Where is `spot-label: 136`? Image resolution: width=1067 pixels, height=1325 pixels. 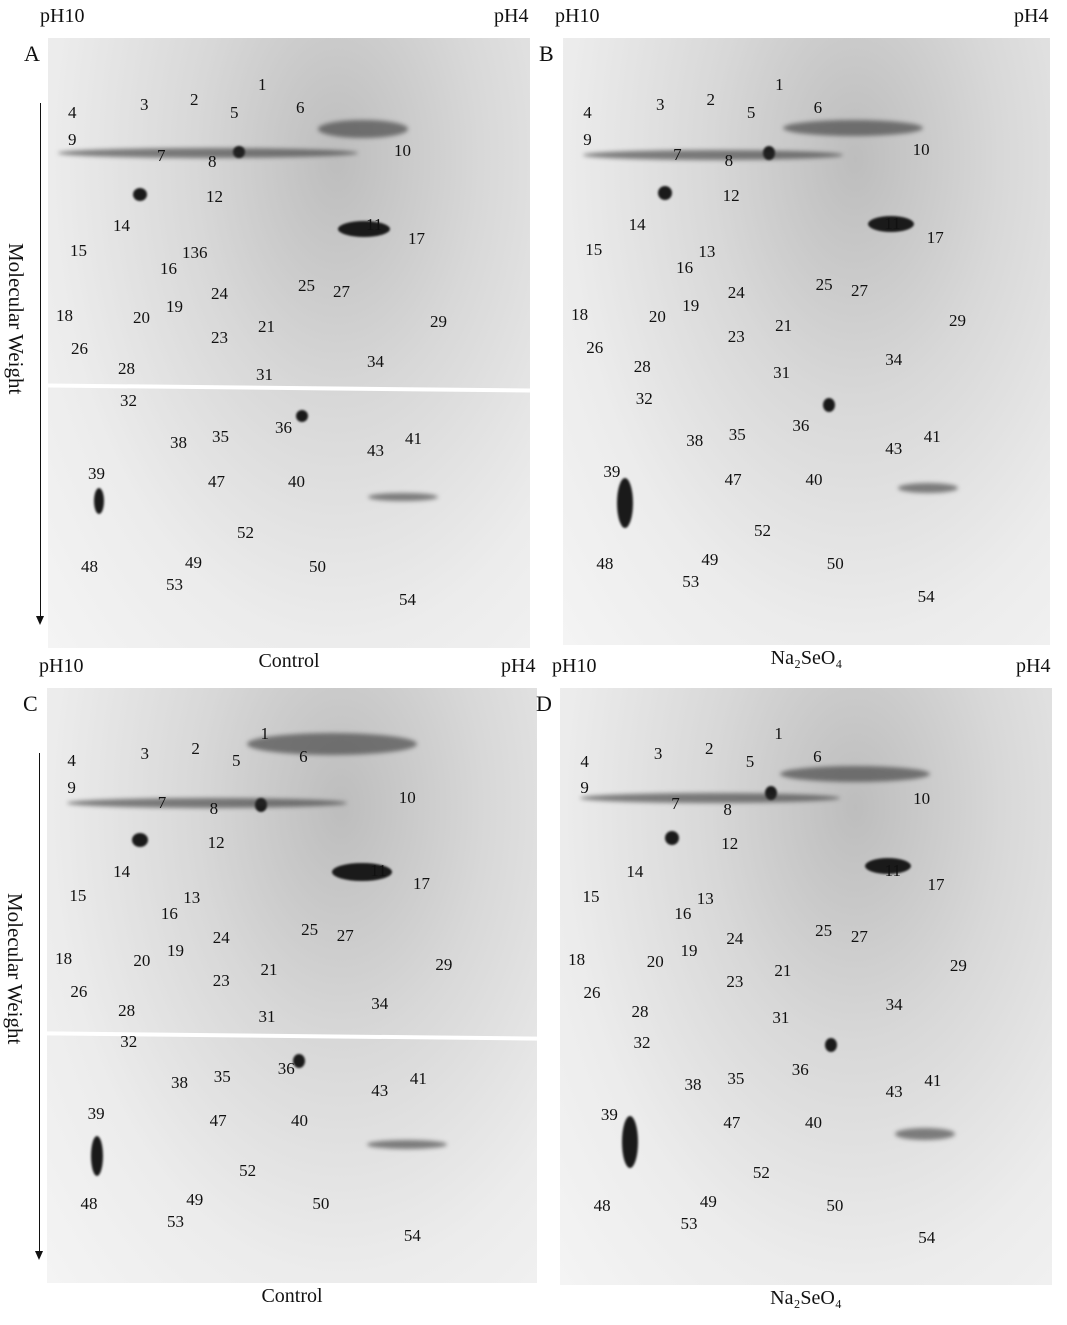 spot-label: 136 is located at coordinates (195, 252).